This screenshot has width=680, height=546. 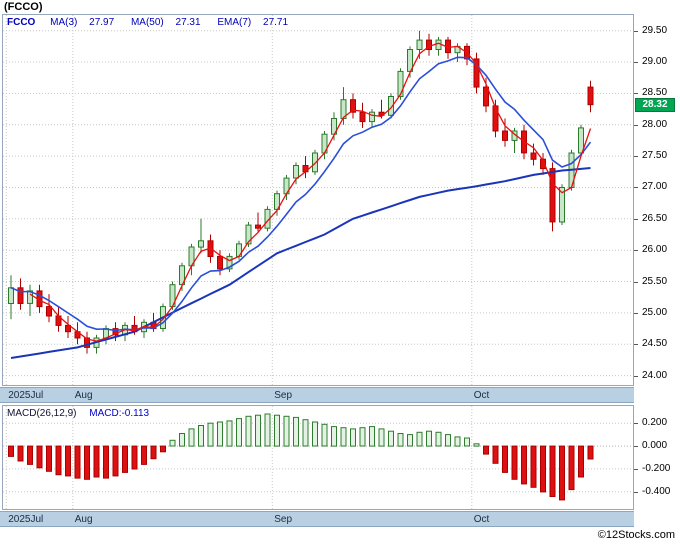 What do you see at coordinates (234, 22) in the screenshot?
I see `ema7-label: EMA(7)` at bounding box center [234, 22].